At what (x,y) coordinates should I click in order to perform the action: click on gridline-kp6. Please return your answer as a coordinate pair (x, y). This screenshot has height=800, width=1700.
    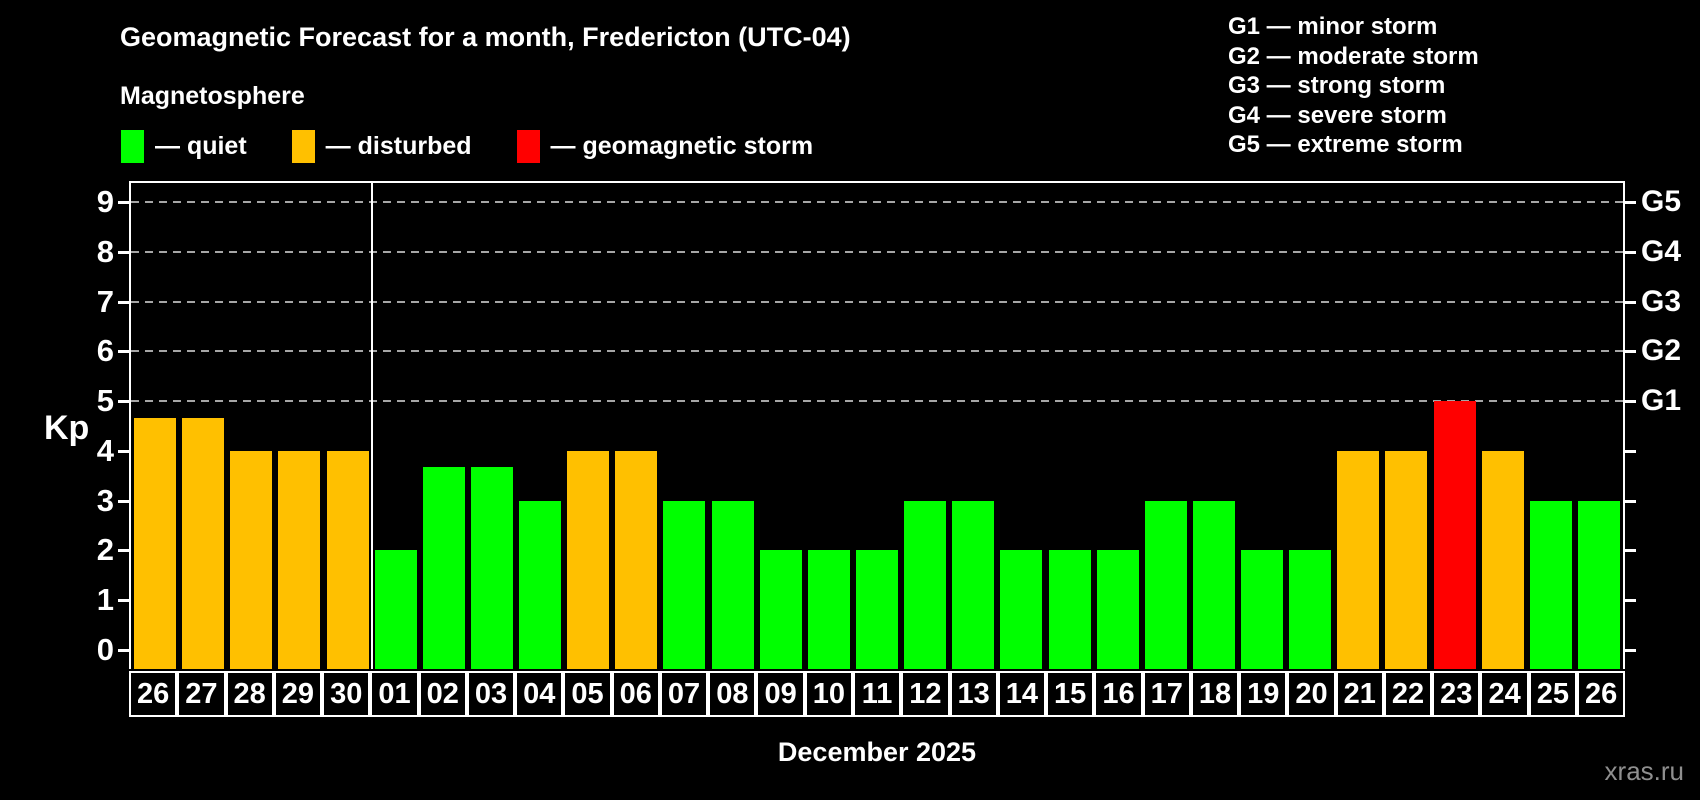
    Looking at the image, I should click on (877, 351).